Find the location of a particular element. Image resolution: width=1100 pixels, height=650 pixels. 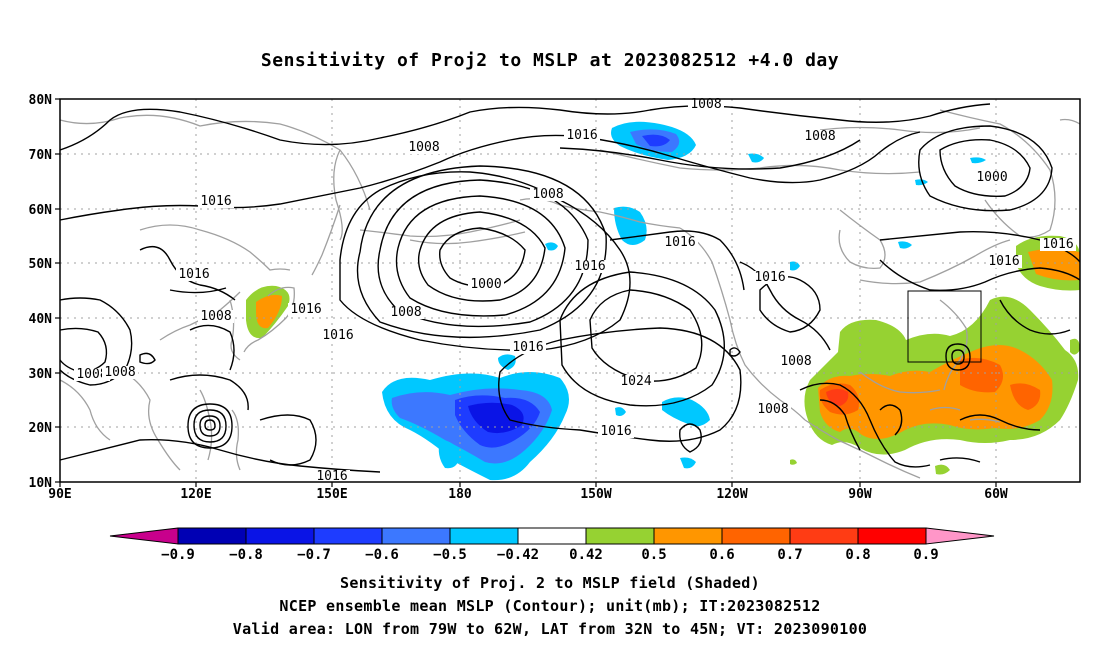

lat-tick-label: 60N is located at coordinates (41, 210).